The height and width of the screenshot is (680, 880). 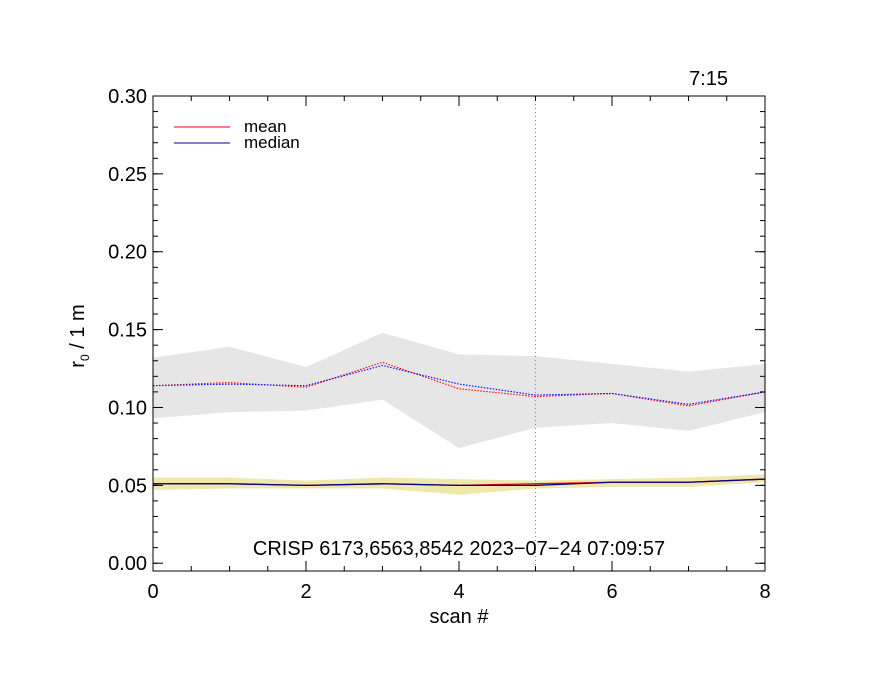 I want to click on y-tick-label: 0.30, so click(x=127, y=97).